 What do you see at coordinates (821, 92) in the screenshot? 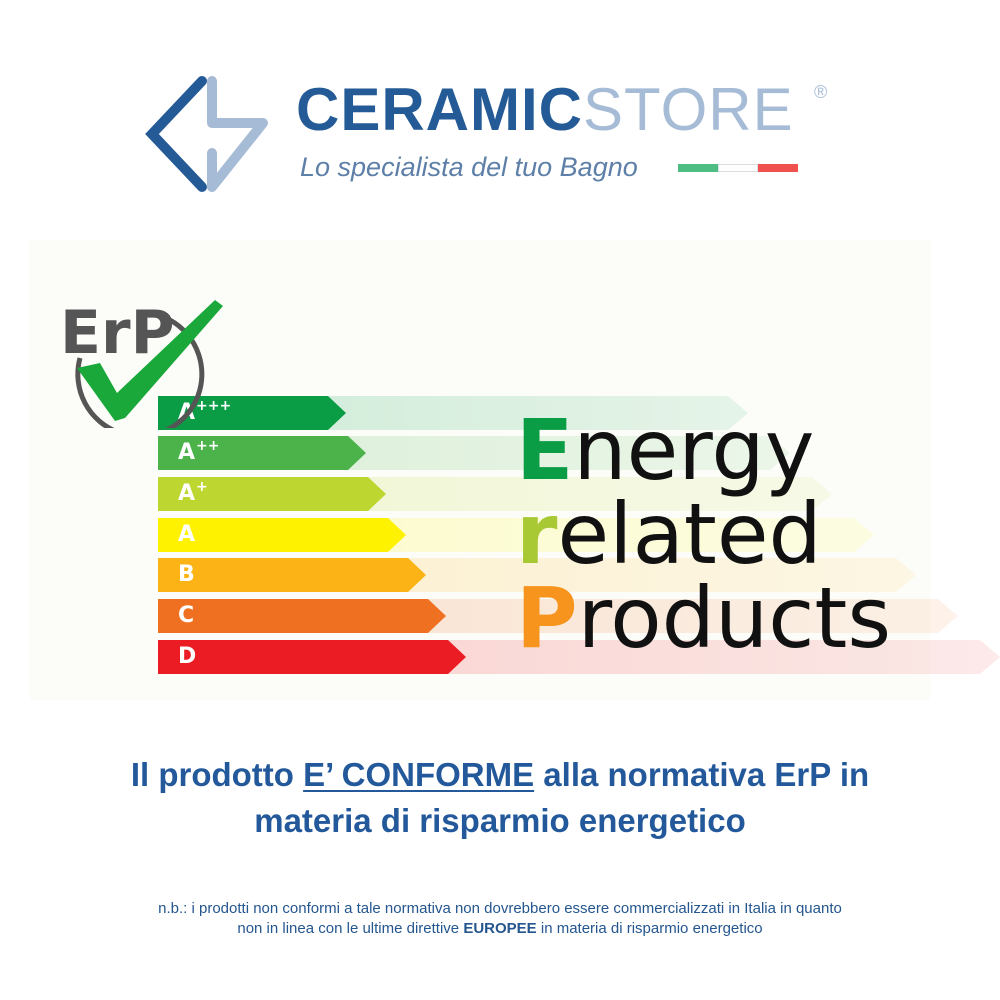
I see `registered-mark: ®` at bounding box center [821, 92].